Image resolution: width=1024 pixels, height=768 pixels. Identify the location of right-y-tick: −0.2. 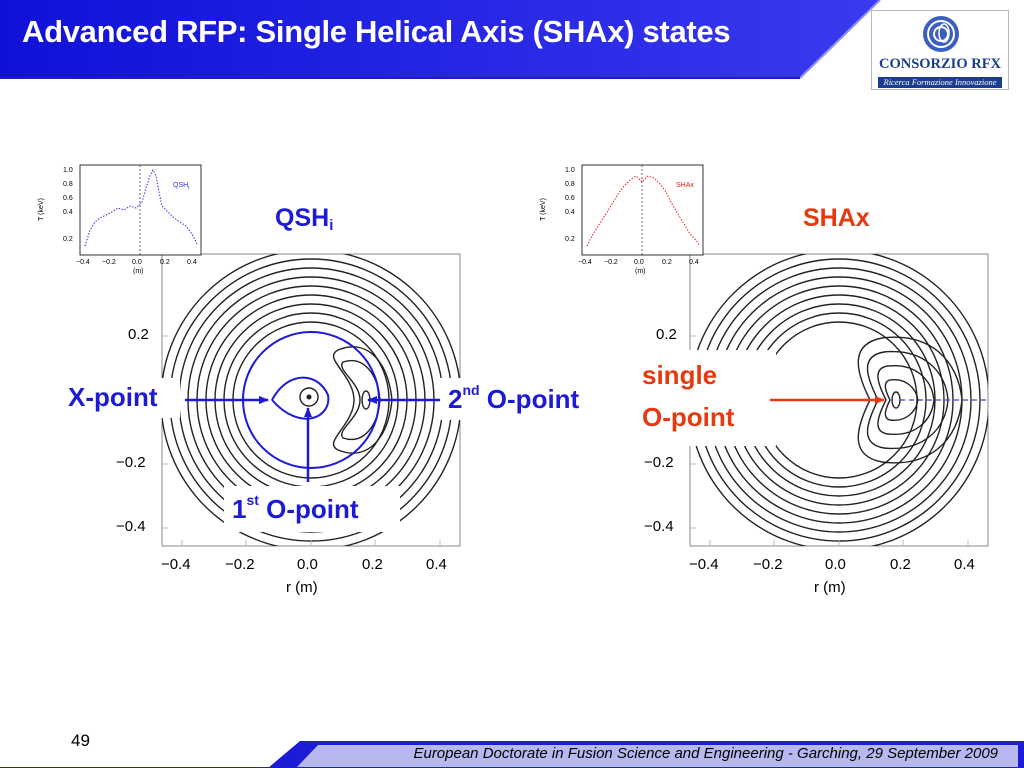
(659, 462).